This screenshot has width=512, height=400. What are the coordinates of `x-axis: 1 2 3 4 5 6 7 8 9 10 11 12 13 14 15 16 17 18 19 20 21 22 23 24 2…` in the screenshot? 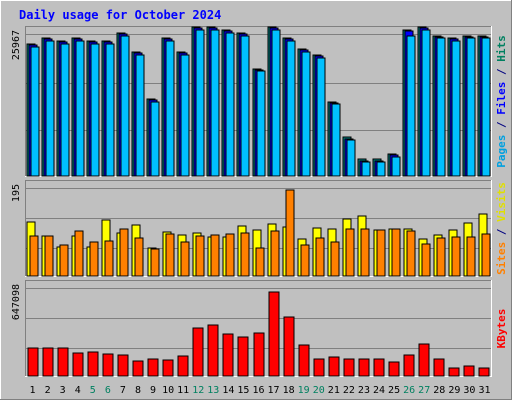 It's located at (260, 390).